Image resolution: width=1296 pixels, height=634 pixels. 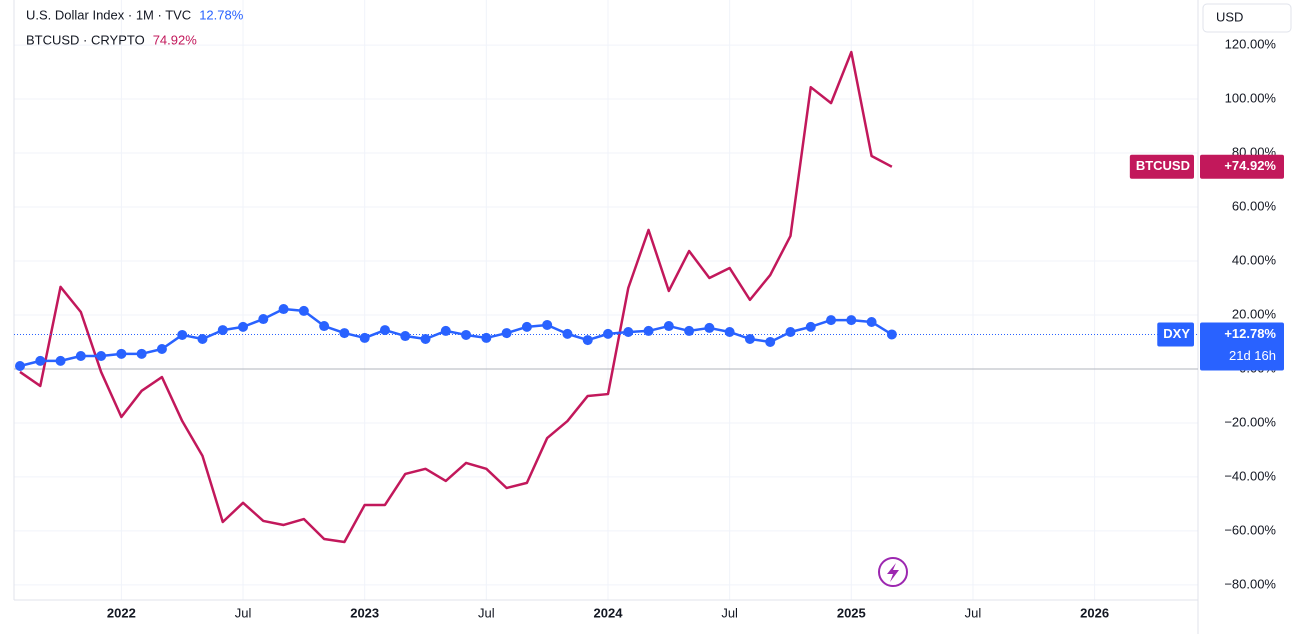 What do you see at coordinates (851, 612) in the screenshot?
I see `x-tick-label: 2025` at bounding box center [851, 612].